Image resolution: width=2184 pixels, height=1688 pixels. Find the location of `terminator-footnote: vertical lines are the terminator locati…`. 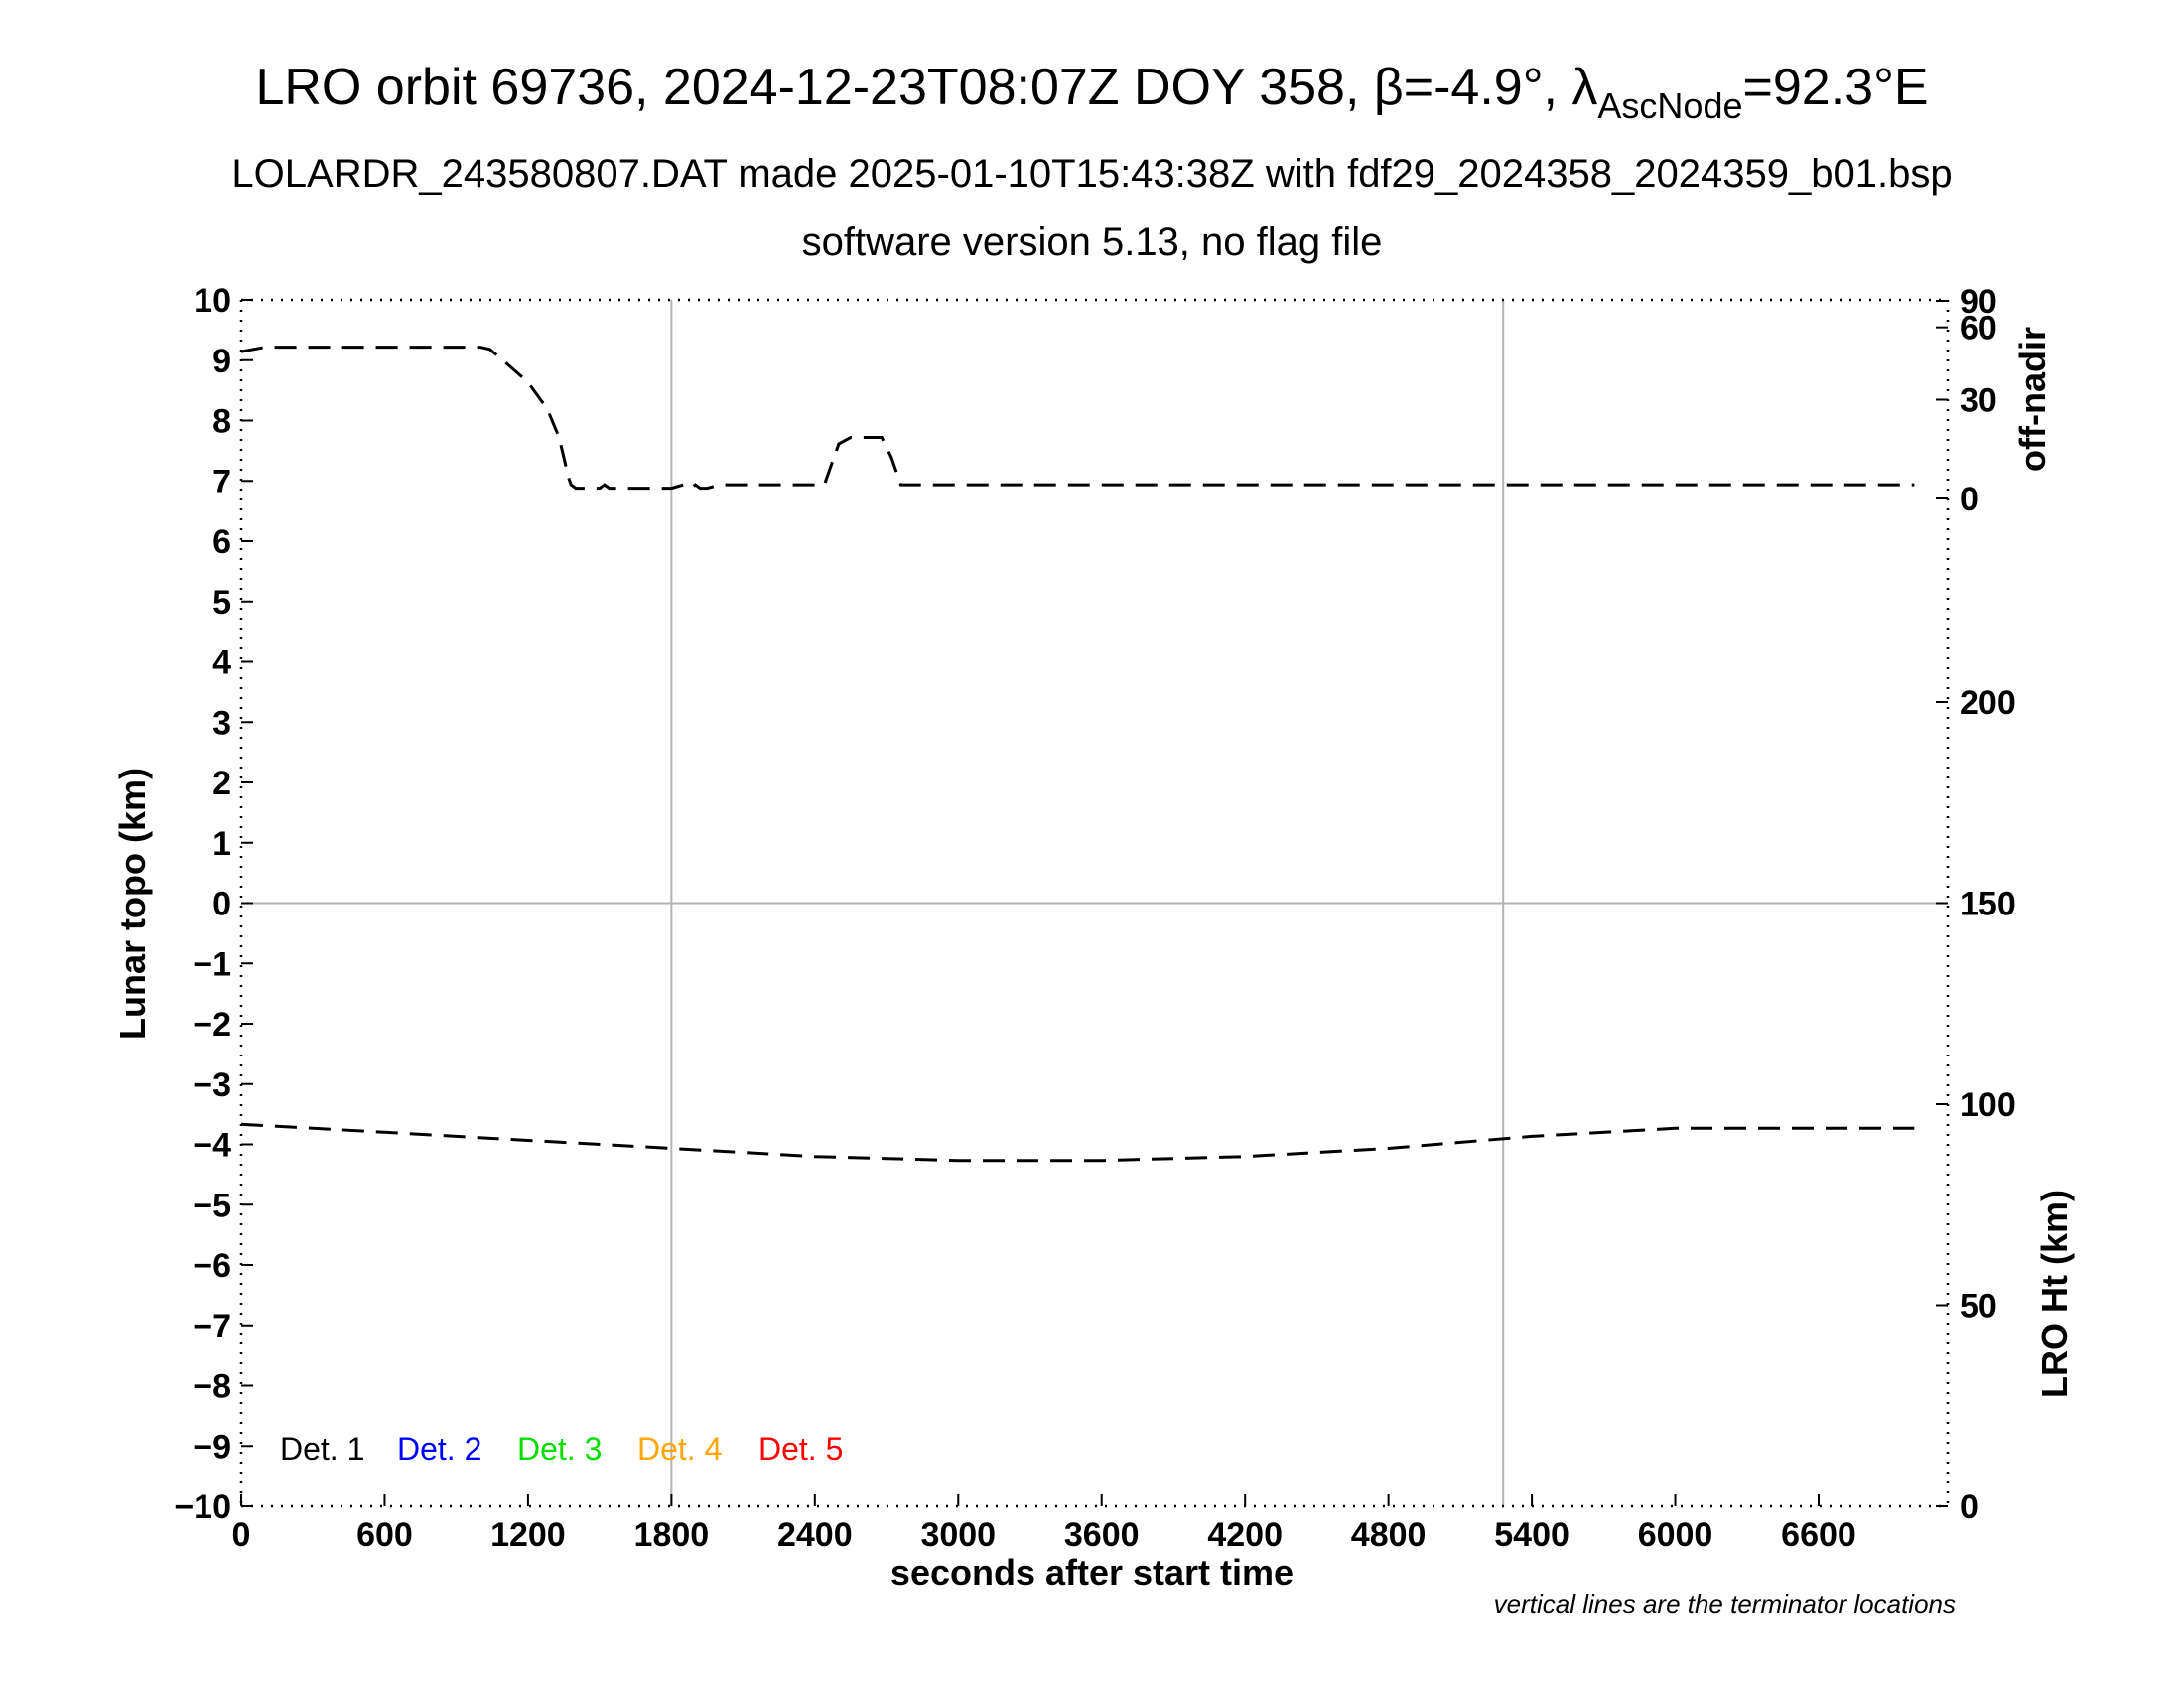

terminator-footnote: vertical lines are the terminator locati… is located at coordinates (1725, 1603).